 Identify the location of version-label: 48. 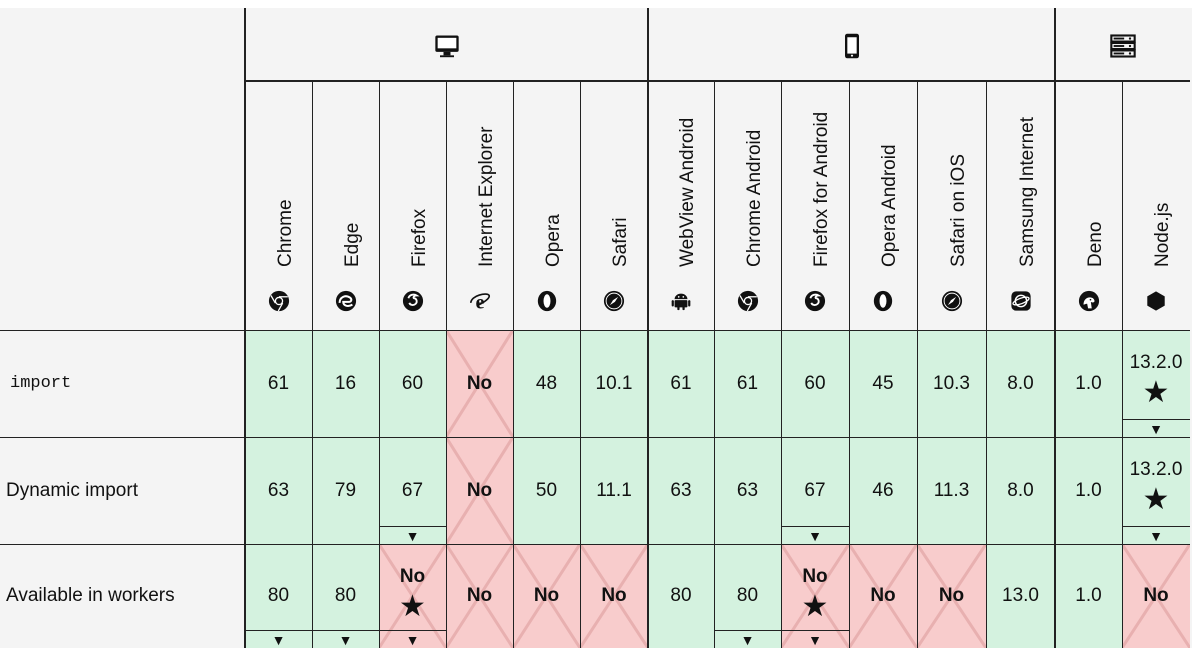
(546, 383).